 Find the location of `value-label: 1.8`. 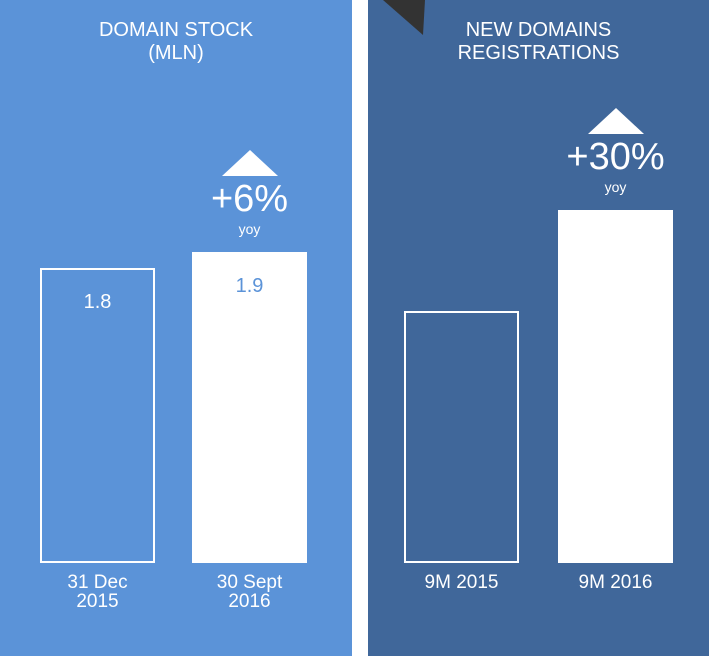

value-label: 1.8 is located at coordinates (97, 302).